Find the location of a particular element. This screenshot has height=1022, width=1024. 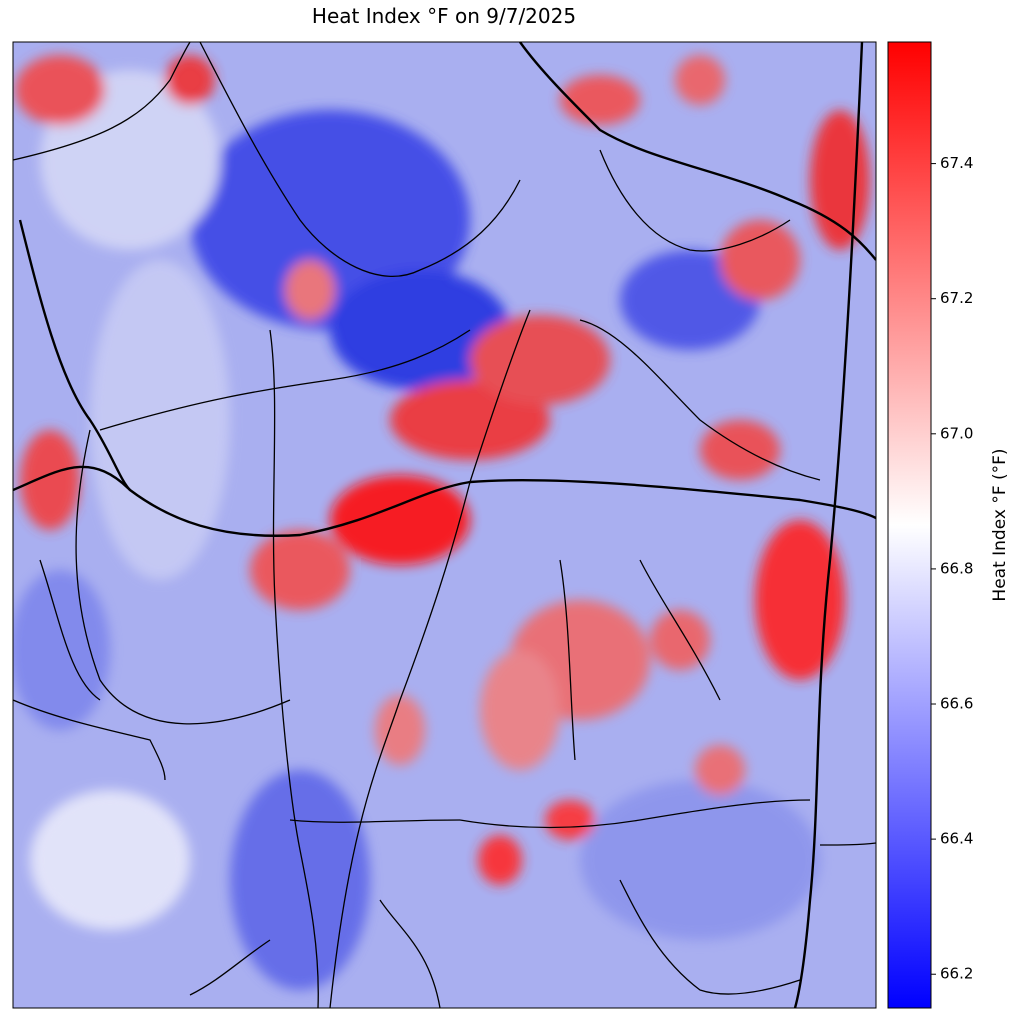

colorbar-frame is located at coordinates (909, 525).